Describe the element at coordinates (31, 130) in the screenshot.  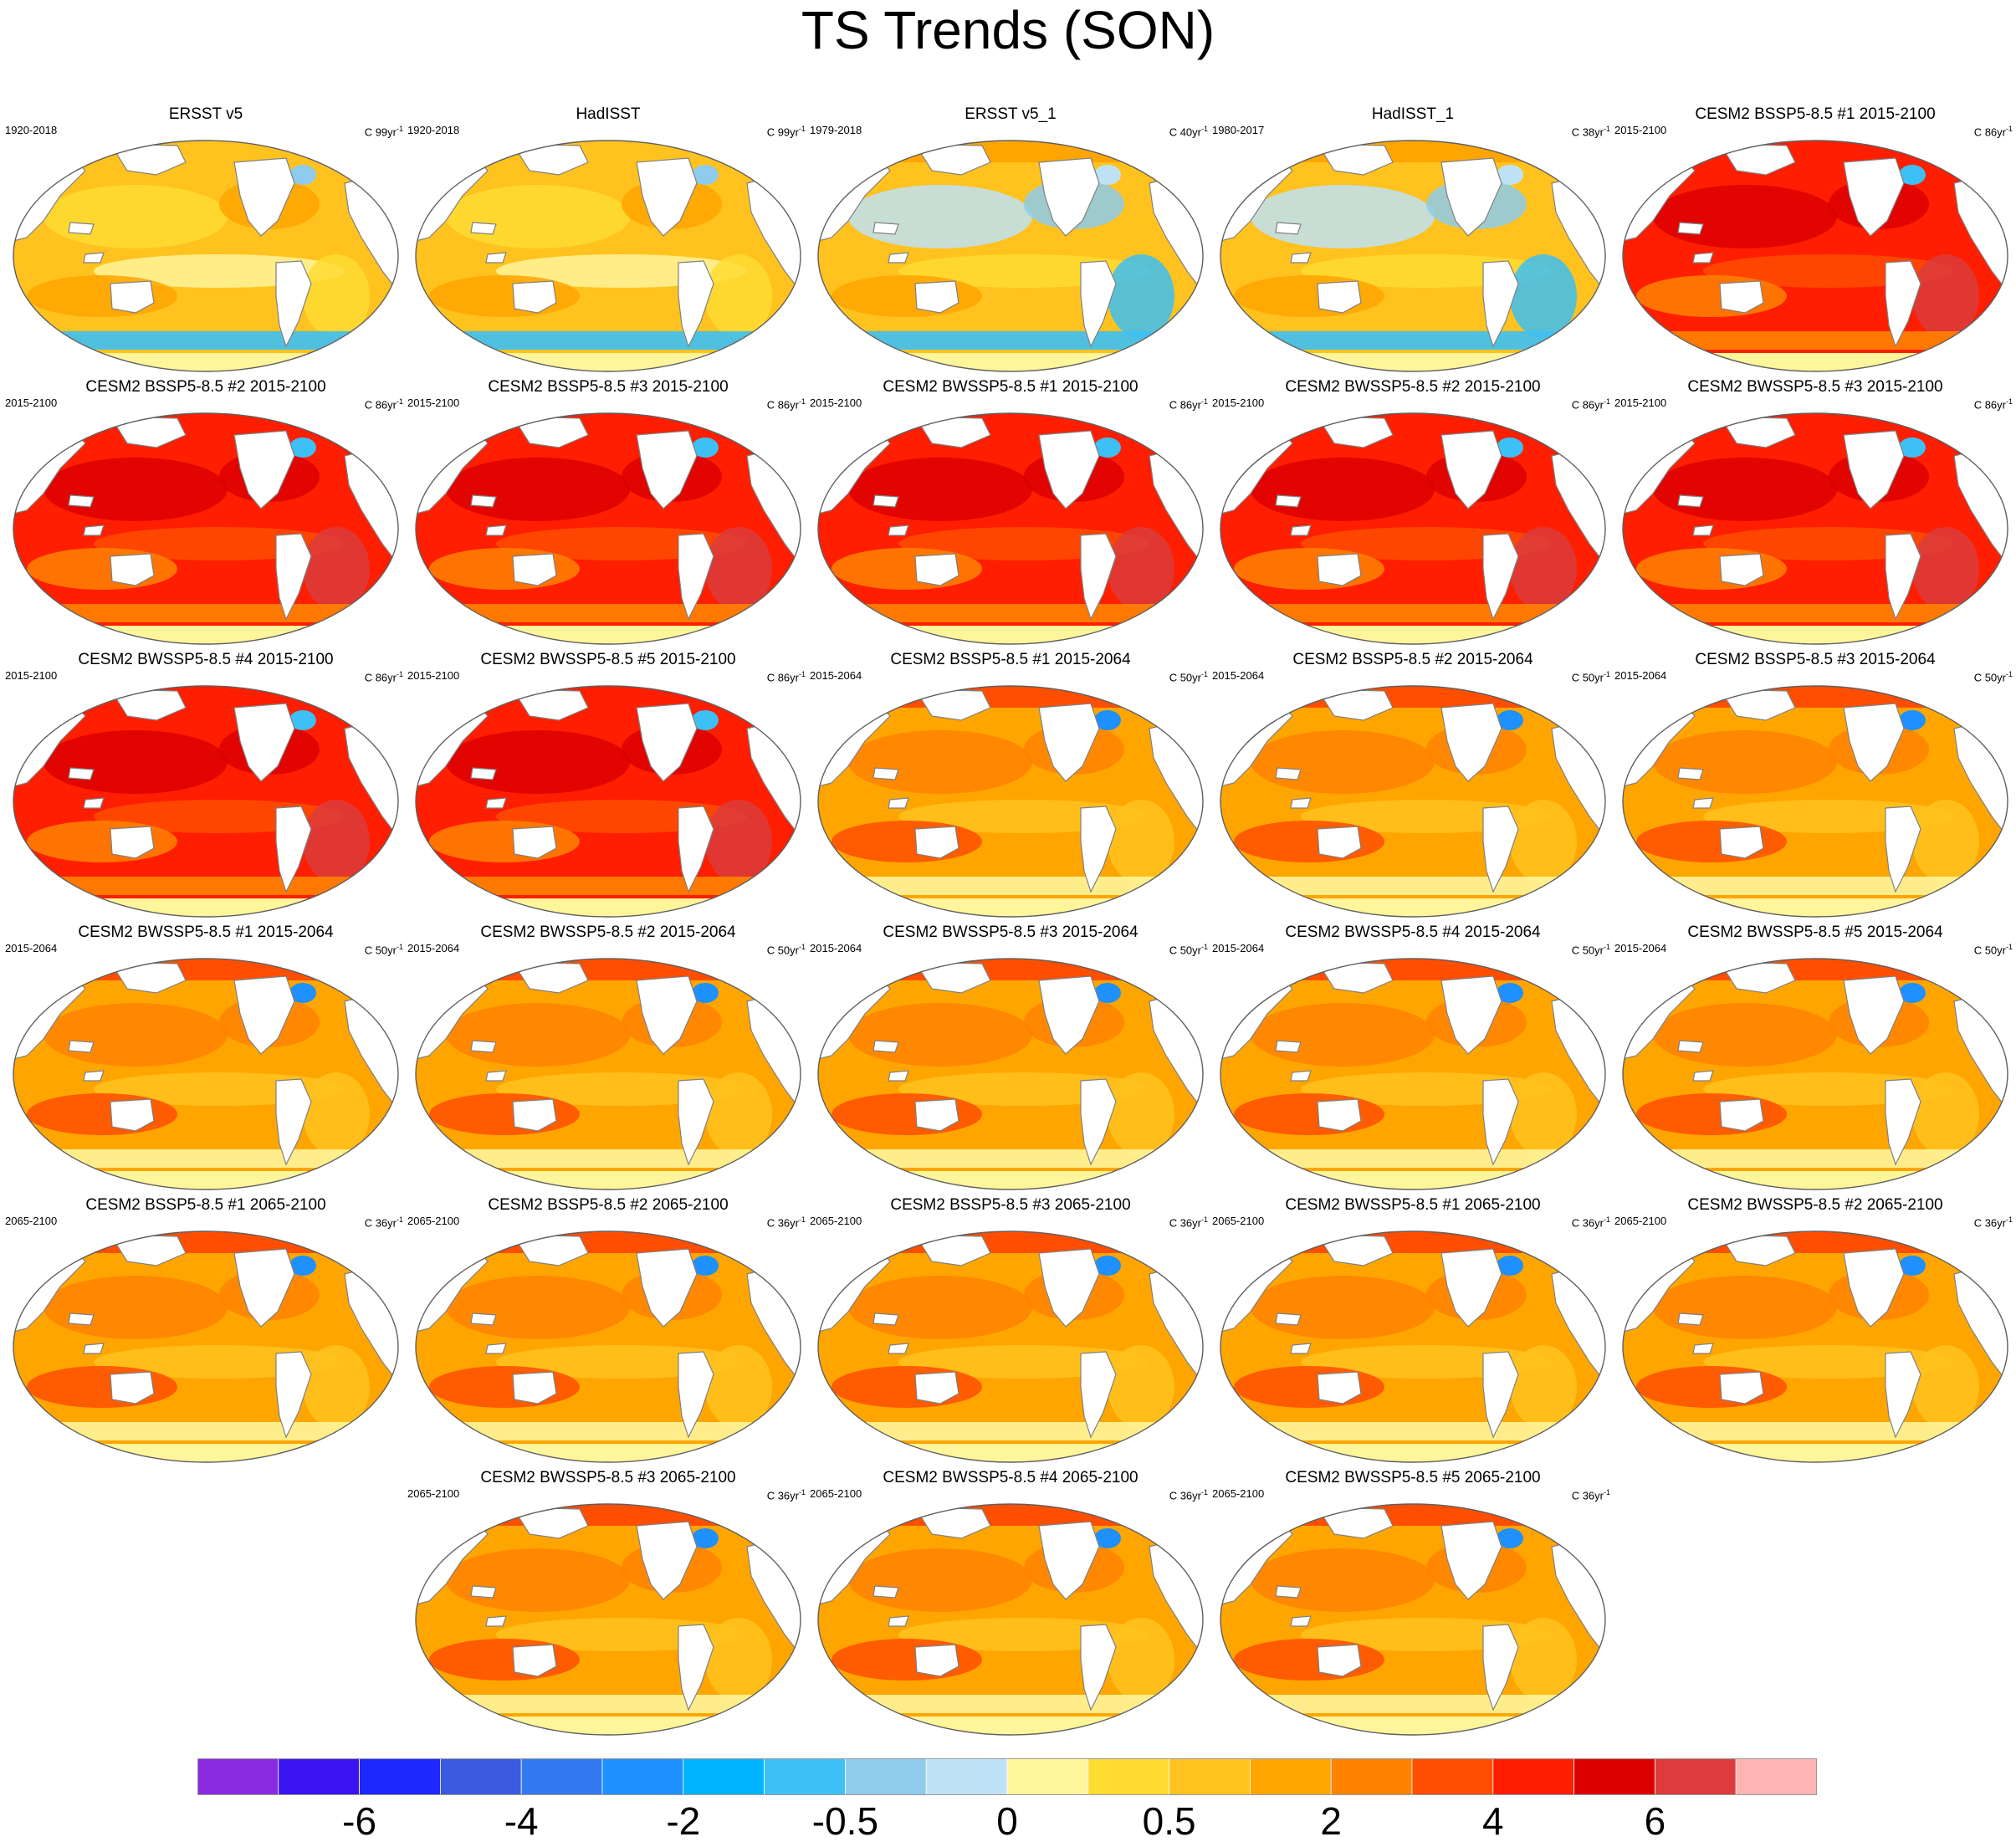
I see `panel-period: 1920-2018` at that location.